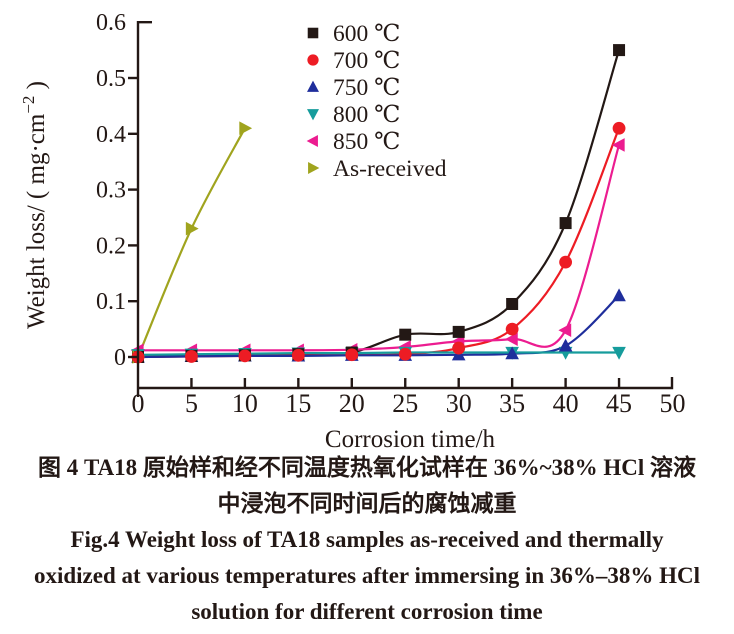 This screenshot has height=634, width=734. I want to click on x-tick-label: 40, so click(566, 403).